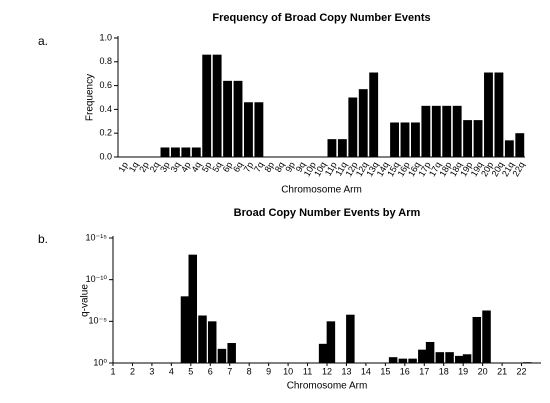  What do you see at coordinates (217, 167) in the screenshot?
I see `x-tick-label: 5q` at bounding box center [217, 167].